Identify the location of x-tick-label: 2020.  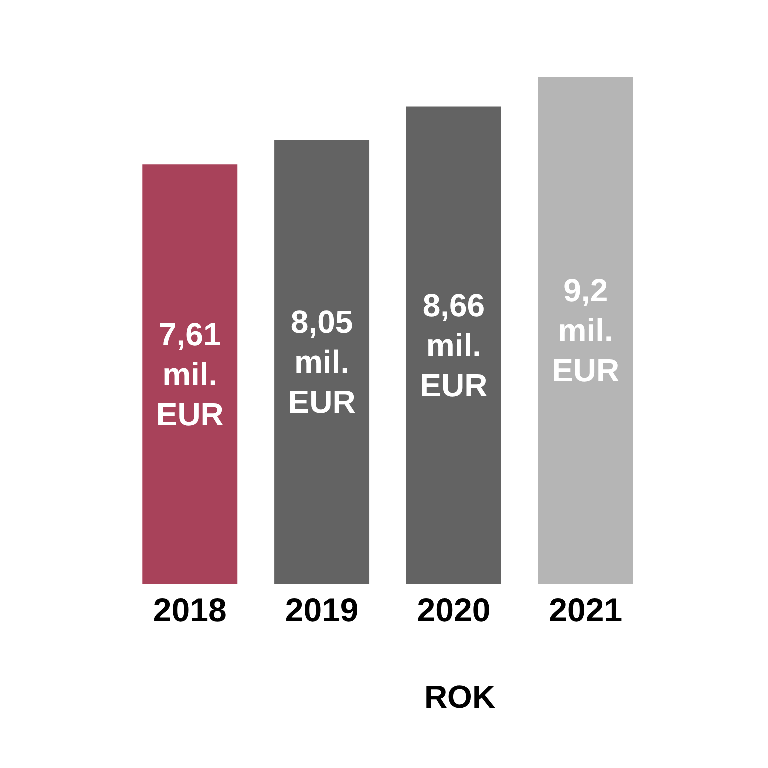
(454, 609).